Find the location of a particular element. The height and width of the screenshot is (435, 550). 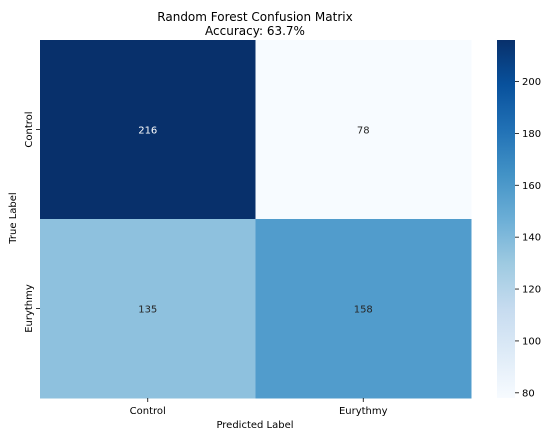

colorbar-tick-label: 120 is located at coordinates (531, 290).